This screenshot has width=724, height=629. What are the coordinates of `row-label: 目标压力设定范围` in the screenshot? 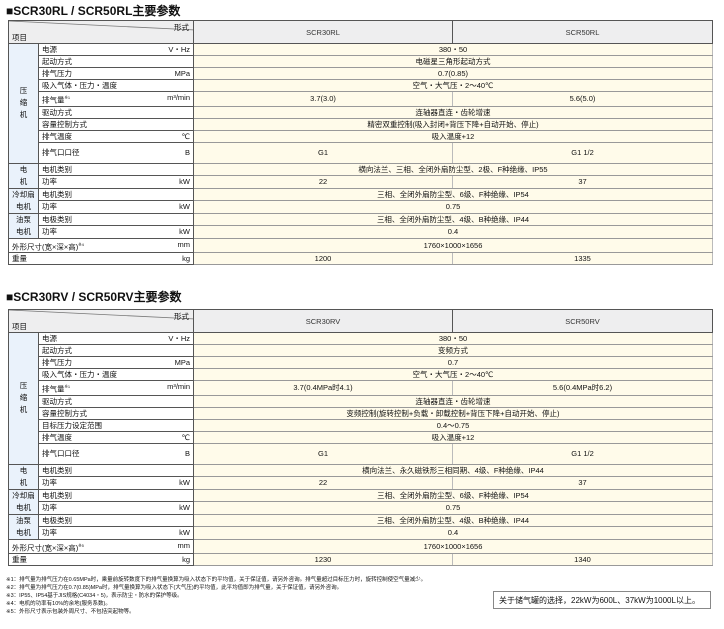 It's located at (116, 425).